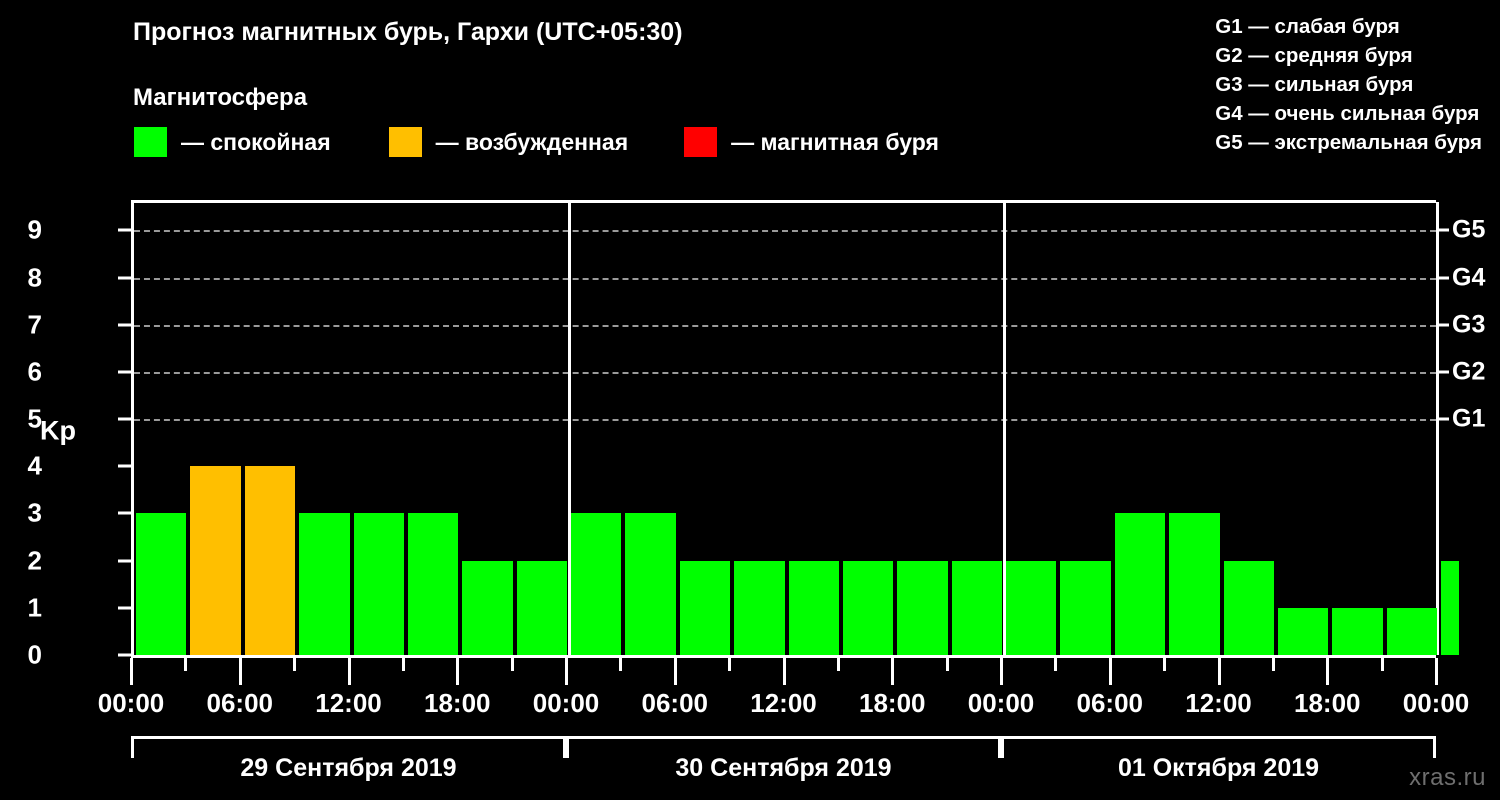  I want to click on magnetosphere-heading: Магнитосфера, so click(220, 97).